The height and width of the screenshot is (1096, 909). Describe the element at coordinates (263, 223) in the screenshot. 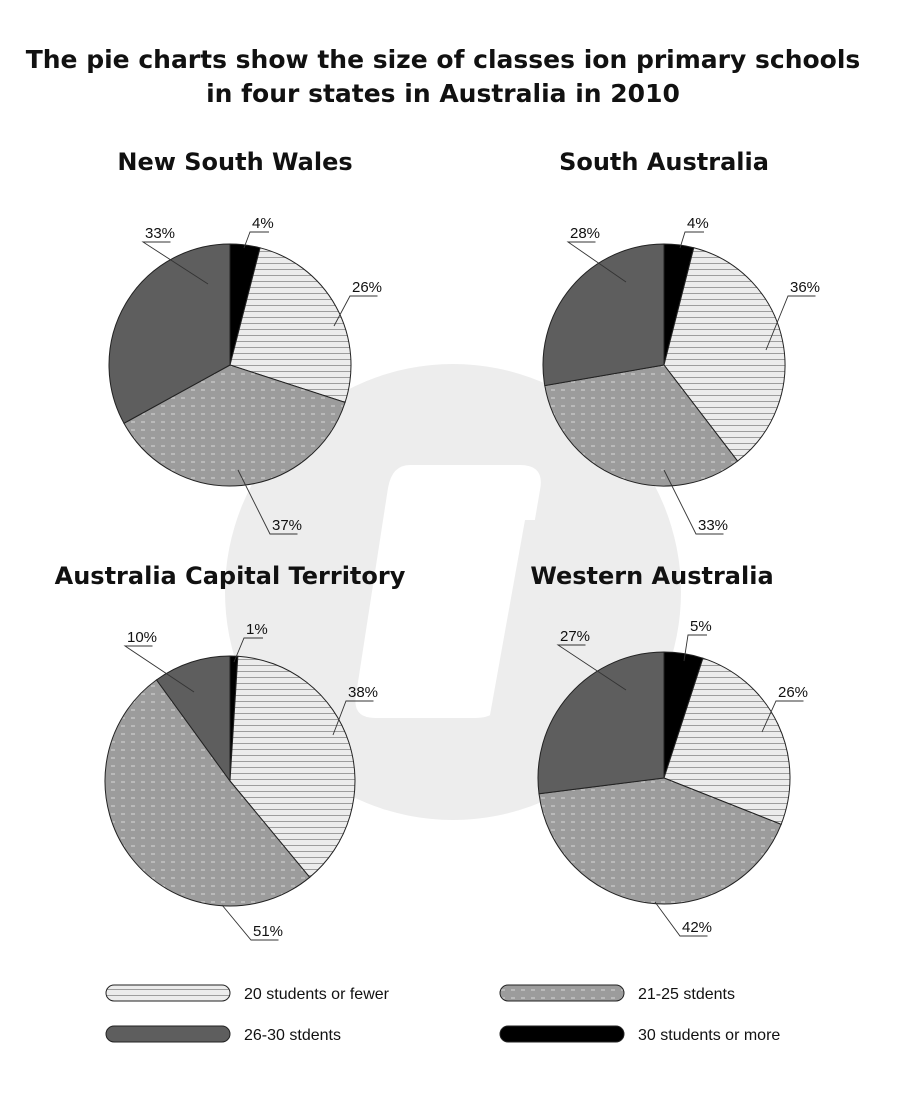

I see `pct-label-new-south-wales-30-or-more: 4%` at that location.